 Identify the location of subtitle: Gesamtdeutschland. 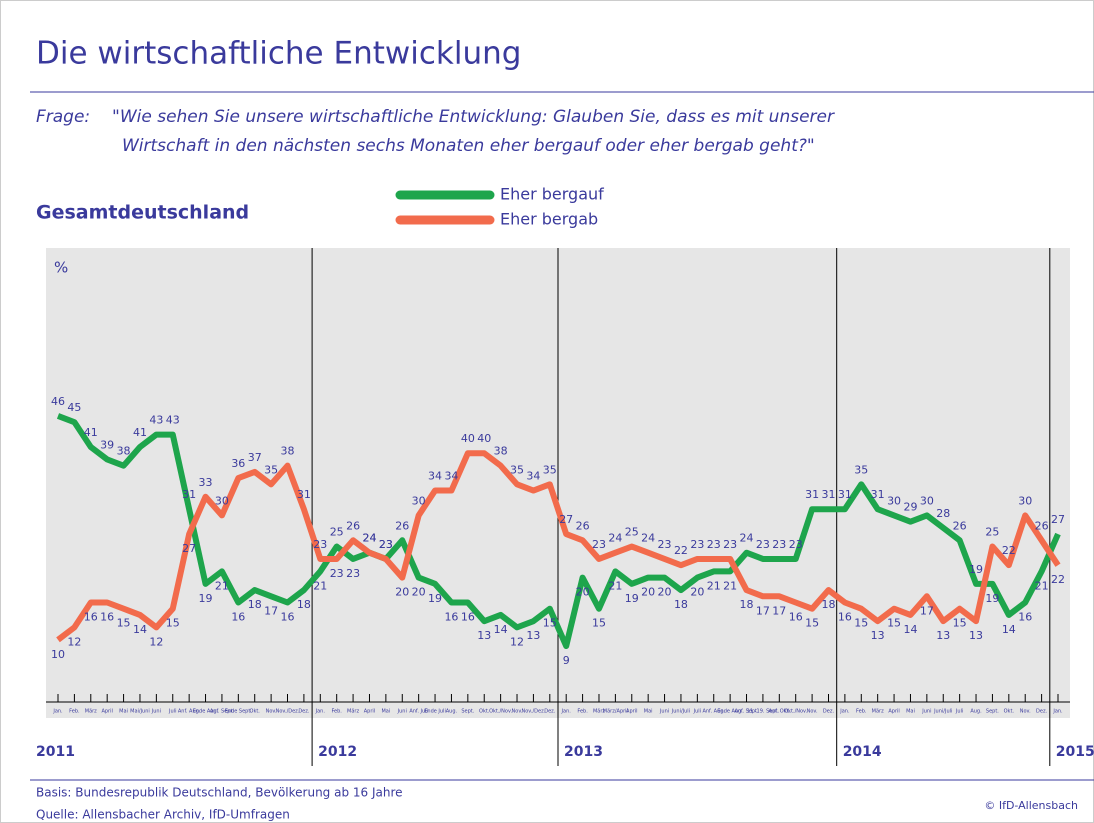
(142, 213).